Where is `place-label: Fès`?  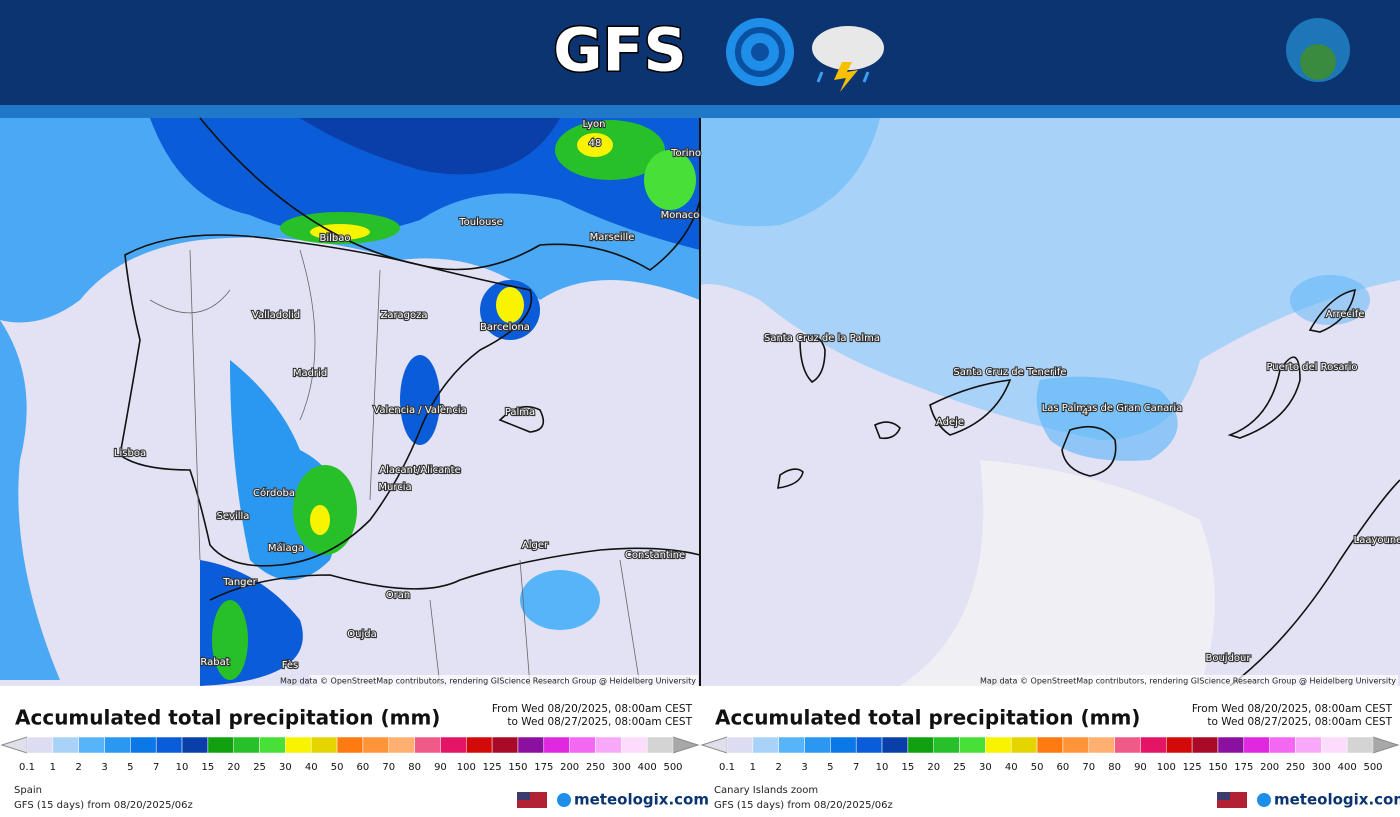
place-label: Fès is located at coordinates (290, 665).